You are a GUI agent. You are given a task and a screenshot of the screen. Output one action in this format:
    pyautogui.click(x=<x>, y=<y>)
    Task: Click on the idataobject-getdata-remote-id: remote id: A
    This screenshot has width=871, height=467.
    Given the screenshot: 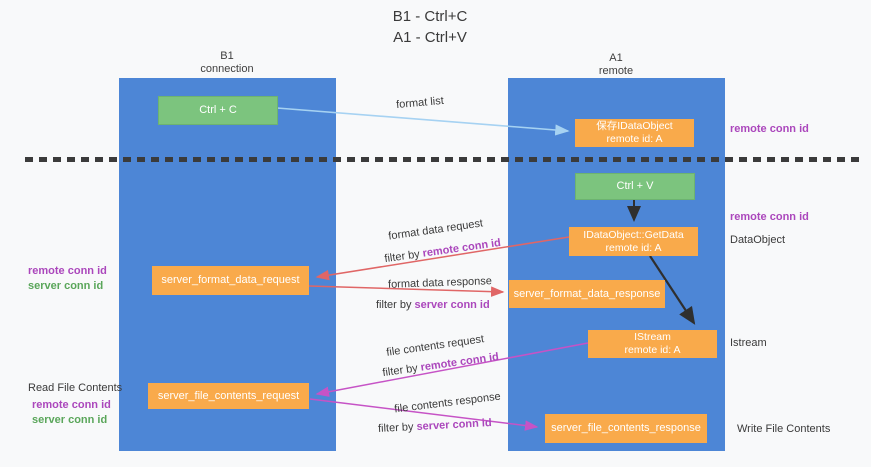 What is the action you would take?
    pyautogui.click(x=633, y=247)
    